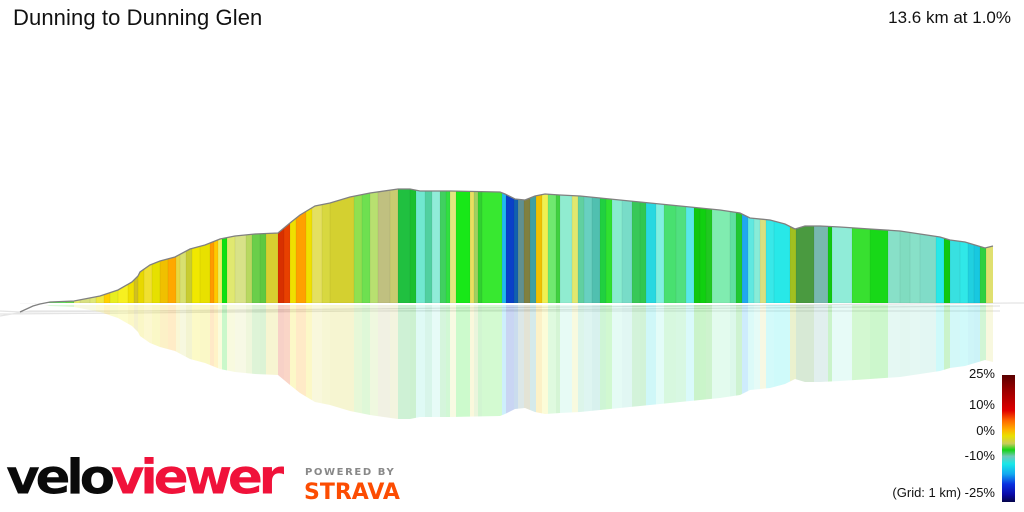 This screenshot has width=1024, height=512. I want to click on legend-label-10: 10%, so click(981, 404).